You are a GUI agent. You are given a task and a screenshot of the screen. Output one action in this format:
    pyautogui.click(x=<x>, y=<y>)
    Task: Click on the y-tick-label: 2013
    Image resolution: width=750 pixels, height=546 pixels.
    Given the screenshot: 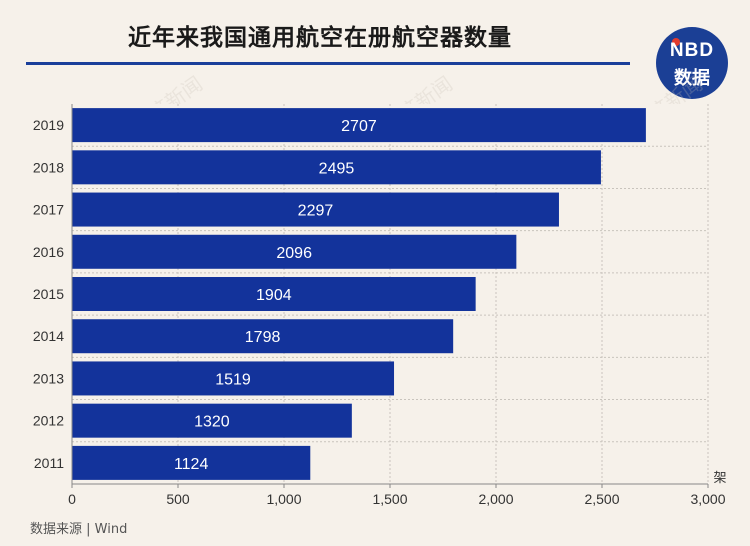 What is the action you would take?
    pyautogui.click(x=48, y=378)
    